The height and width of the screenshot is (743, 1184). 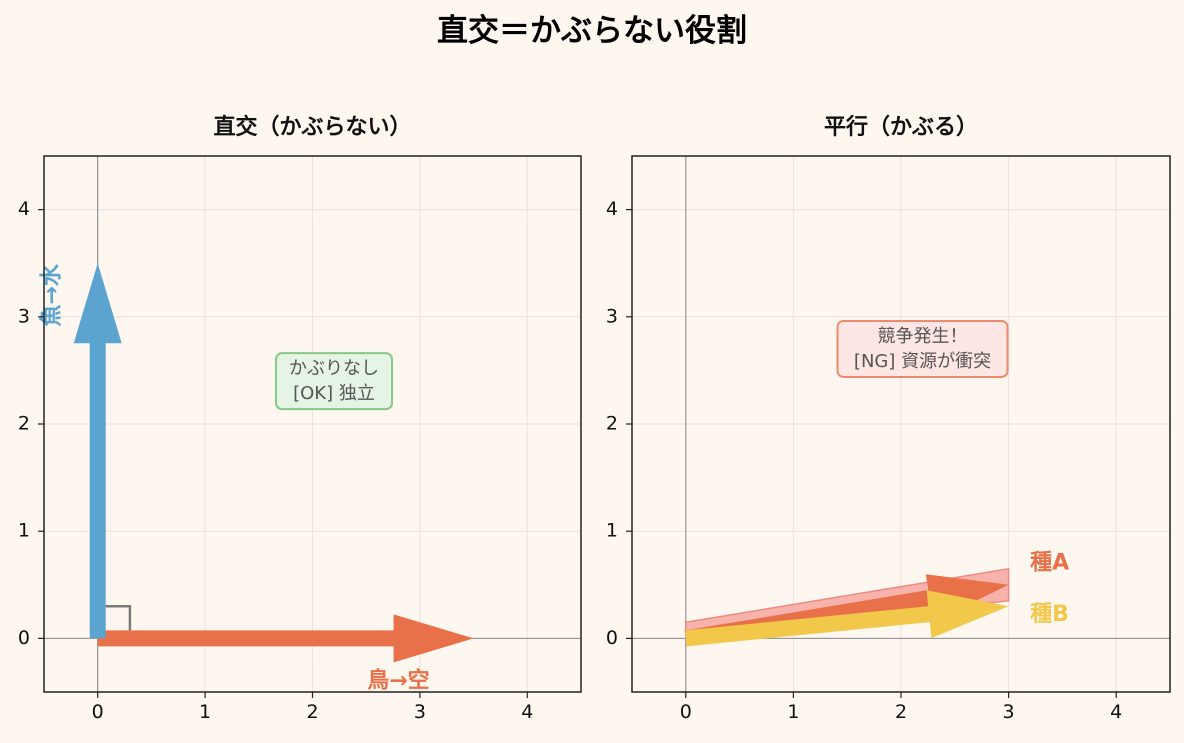 I want to click on vector-label: 鳥→空, so click(x=398, y=680).